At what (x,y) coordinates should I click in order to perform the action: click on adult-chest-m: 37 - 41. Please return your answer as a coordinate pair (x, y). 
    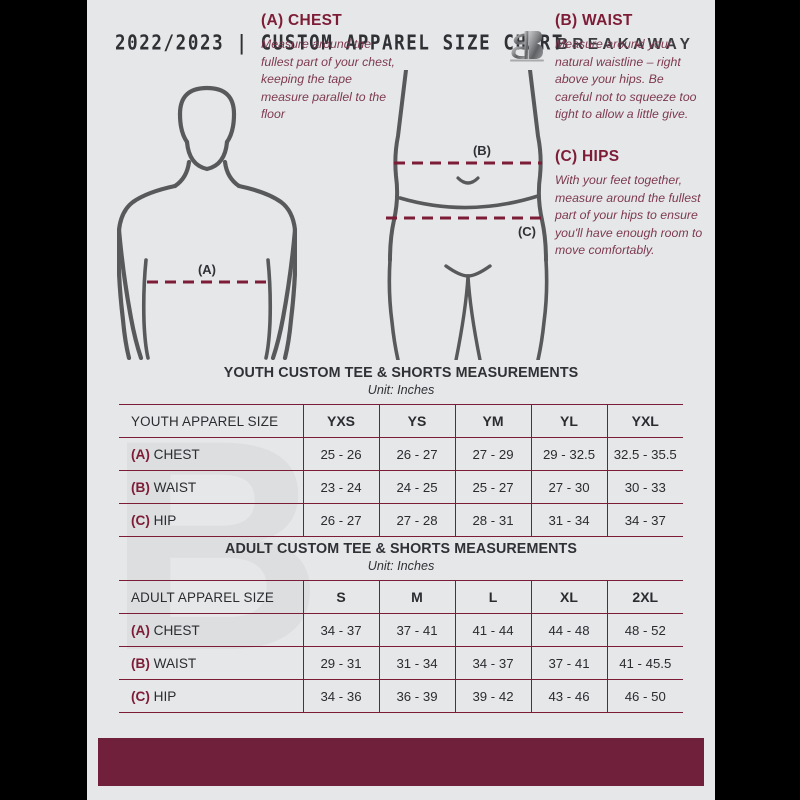
    Looking at the image, I should click on (417, 630).